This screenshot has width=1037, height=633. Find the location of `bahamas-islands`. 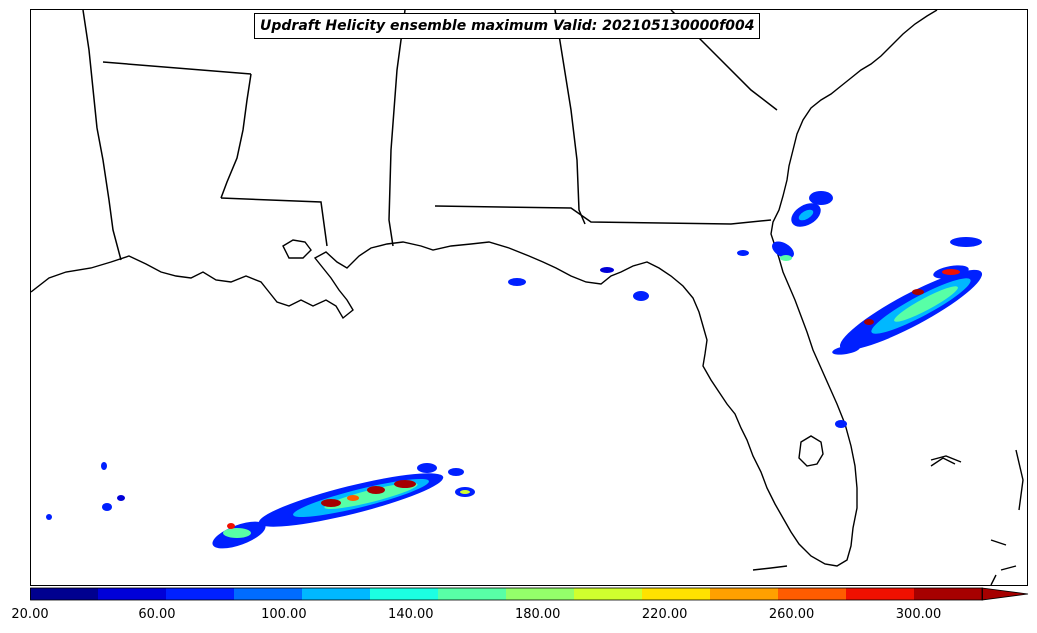

bahamas-islands is located at coordinates (977, 517).